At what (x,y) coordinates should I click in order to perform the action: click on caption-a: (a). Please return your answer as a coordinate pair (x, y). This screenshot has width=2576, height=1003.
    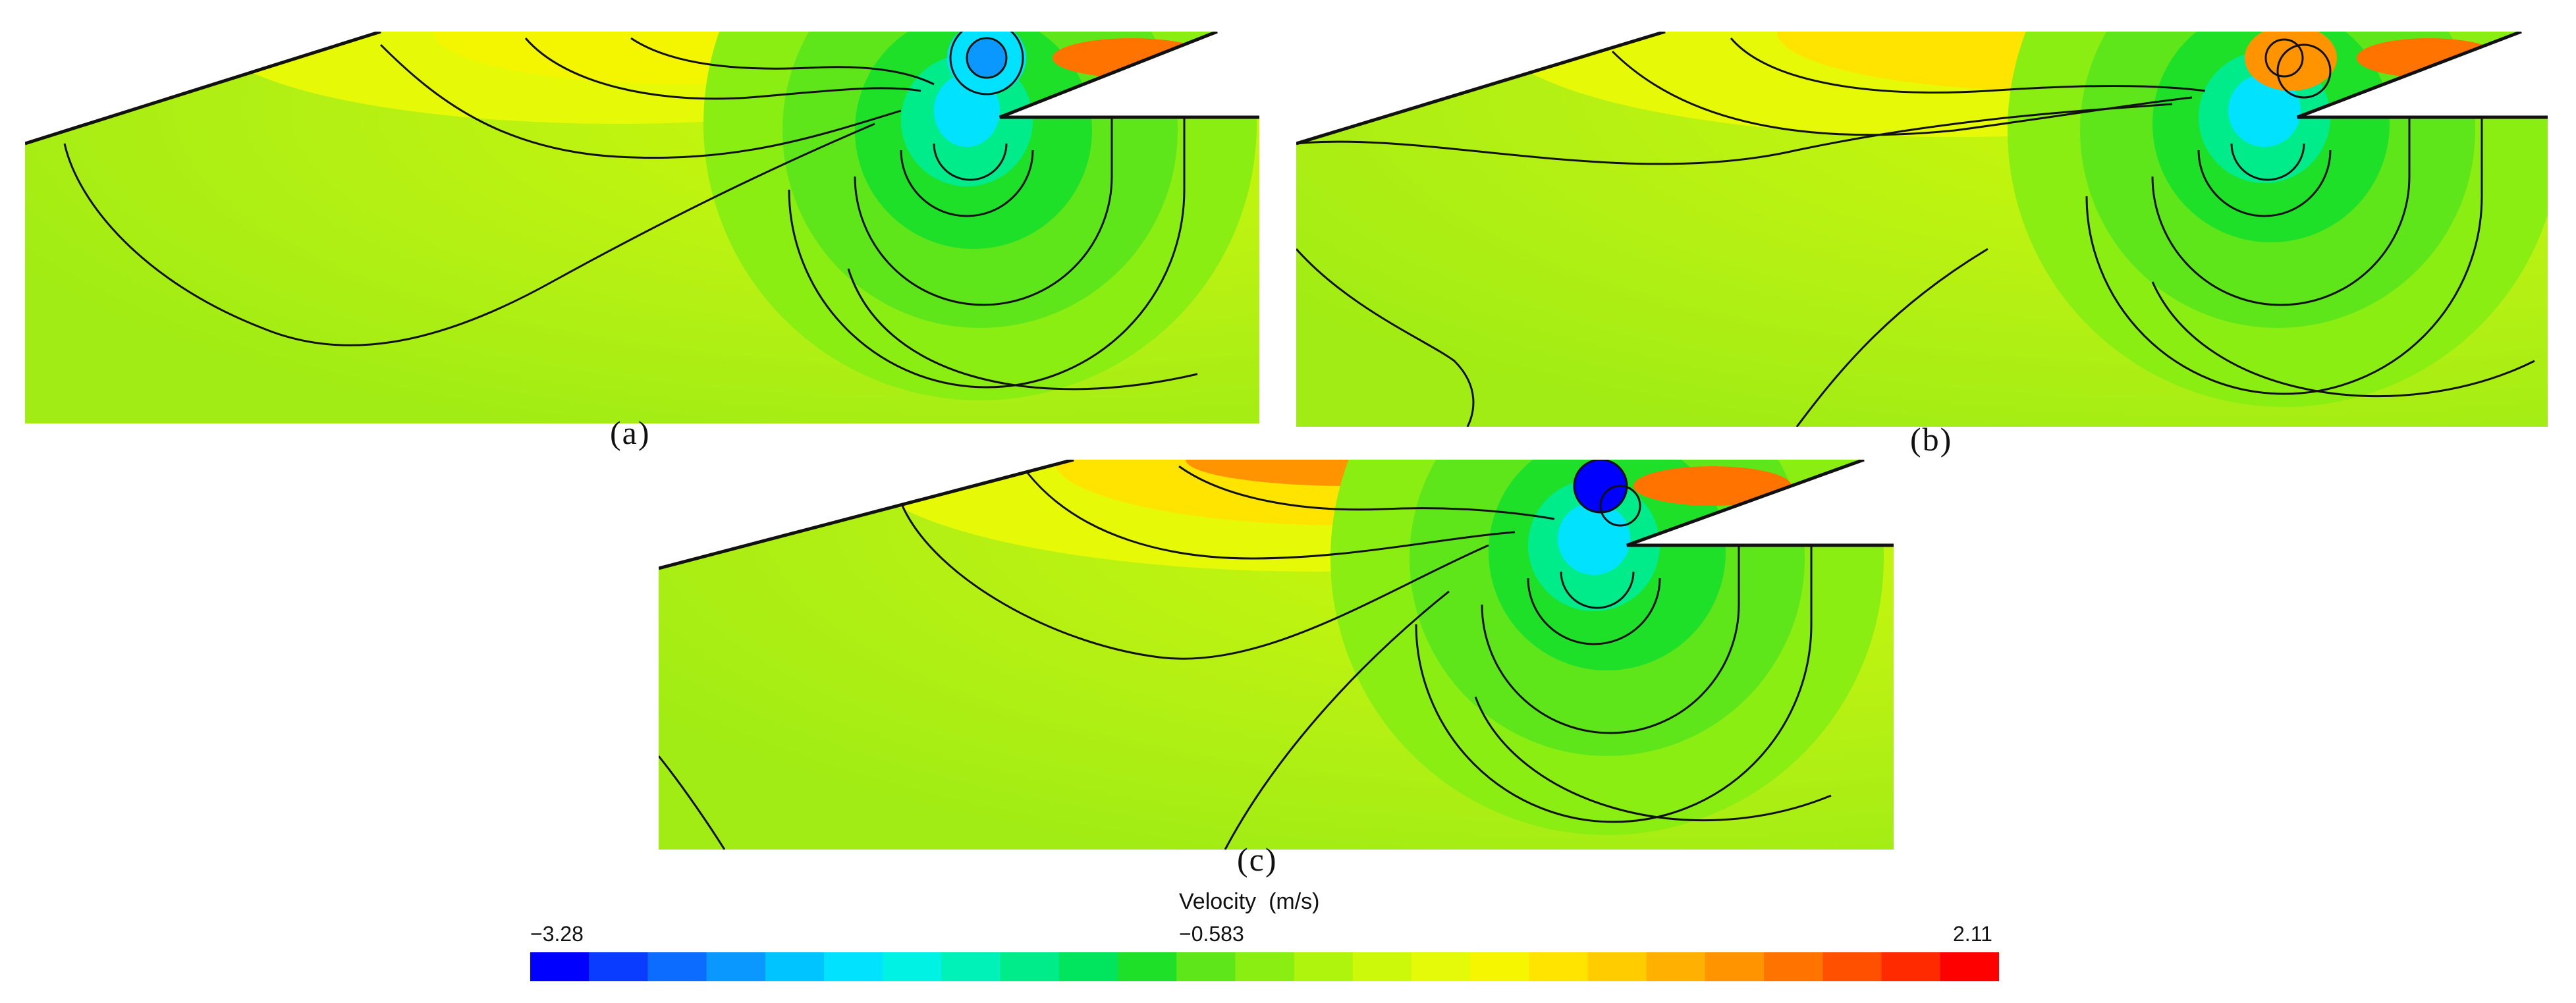
    Looking at the image, I should click on (630, 433).